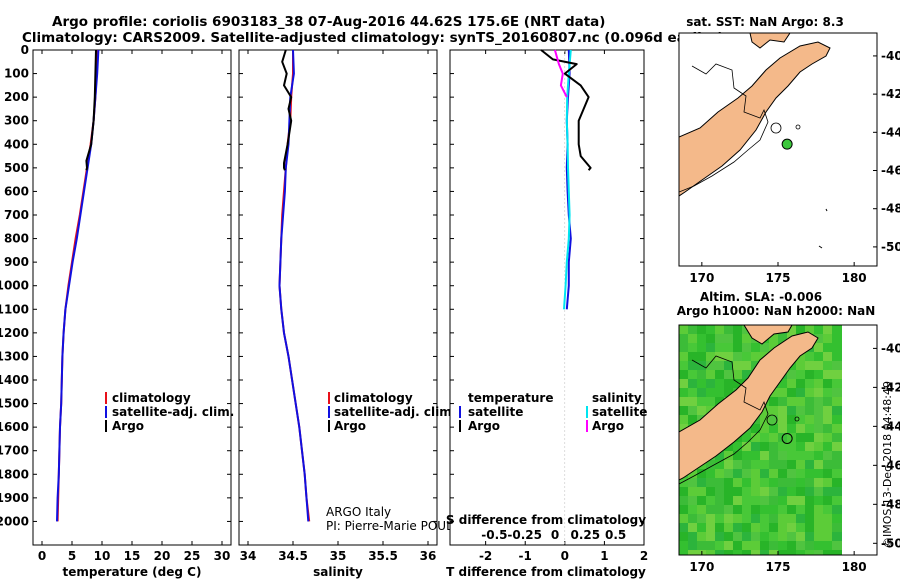  What do you see at coordinates (42, 556) in the screenshot?
I see `x-tick-label: 0` at bounding box center [42, 556].